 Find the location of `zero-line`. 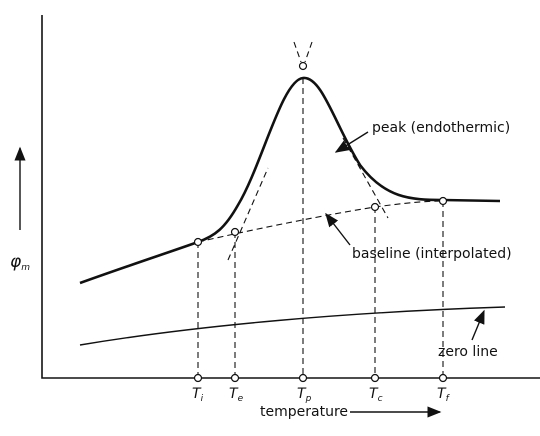

zero-line is located at coordinates (292, 326).